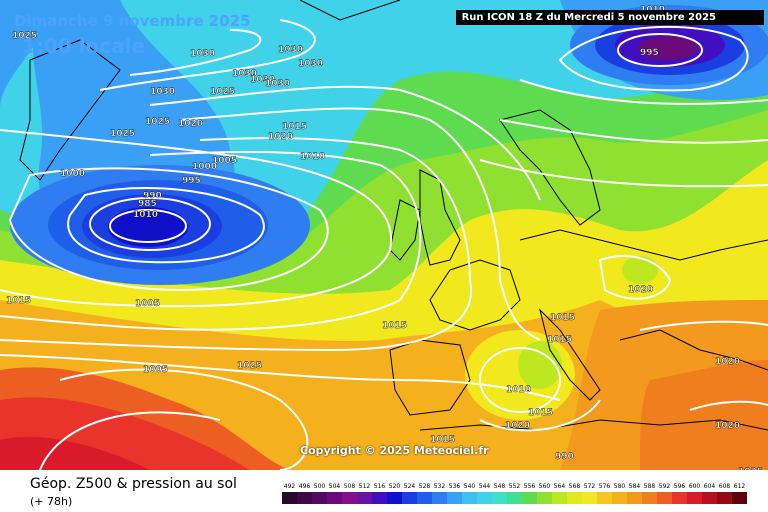 The height and width of the screenshot is (512, 768). What do you see at coordinates (440, 217) in the screenshot?
I see `britain-coast` at bounding box center [440, 217].